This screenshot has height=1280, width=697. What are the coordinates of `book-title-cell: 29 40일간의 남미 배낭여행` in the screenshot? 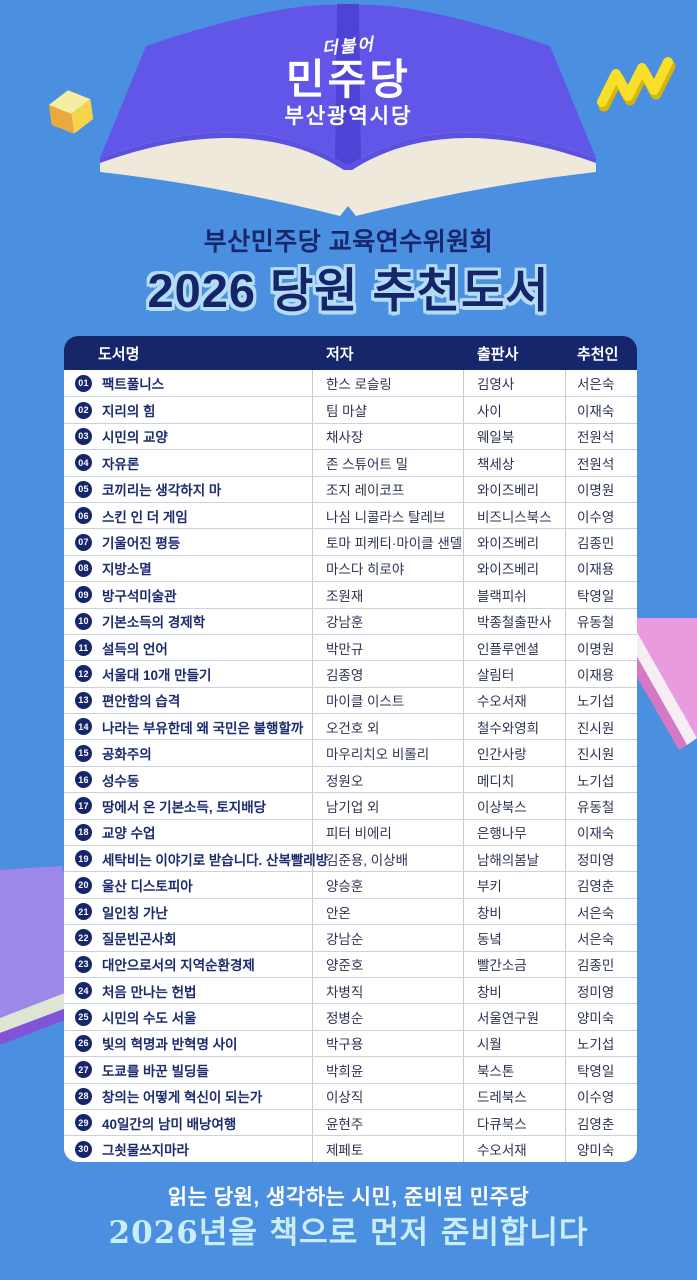 It's located at (188, 1122).